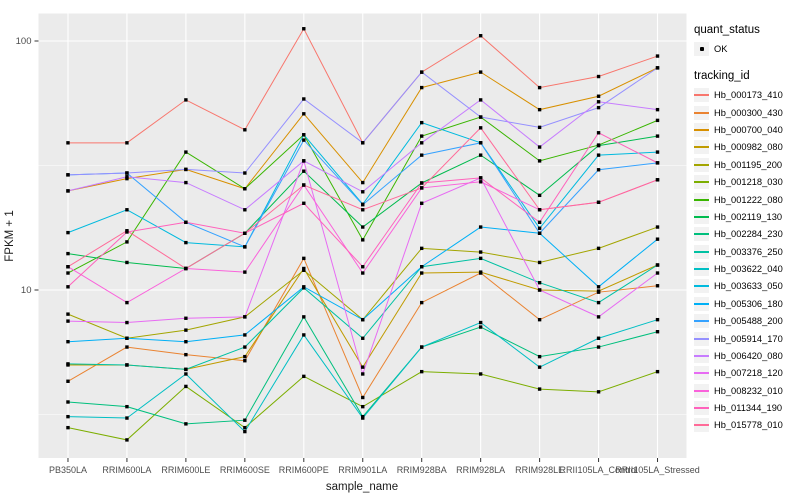  I want to click on legend-entry-label: Hb_002119_130, so click(748, 216).